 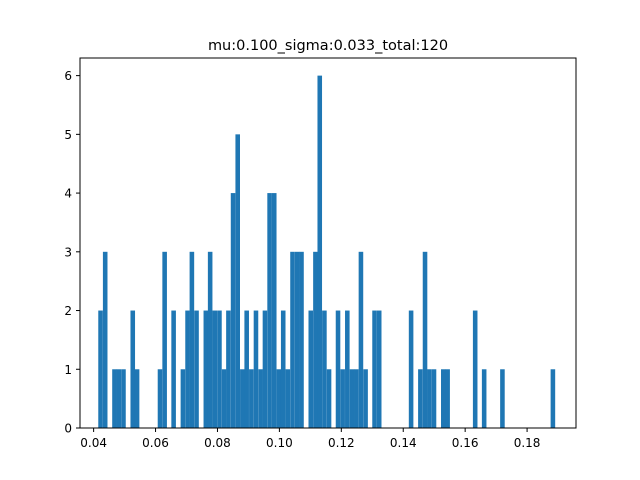 I want to click on y-tick-label: 4, so click(x=68, y=194).